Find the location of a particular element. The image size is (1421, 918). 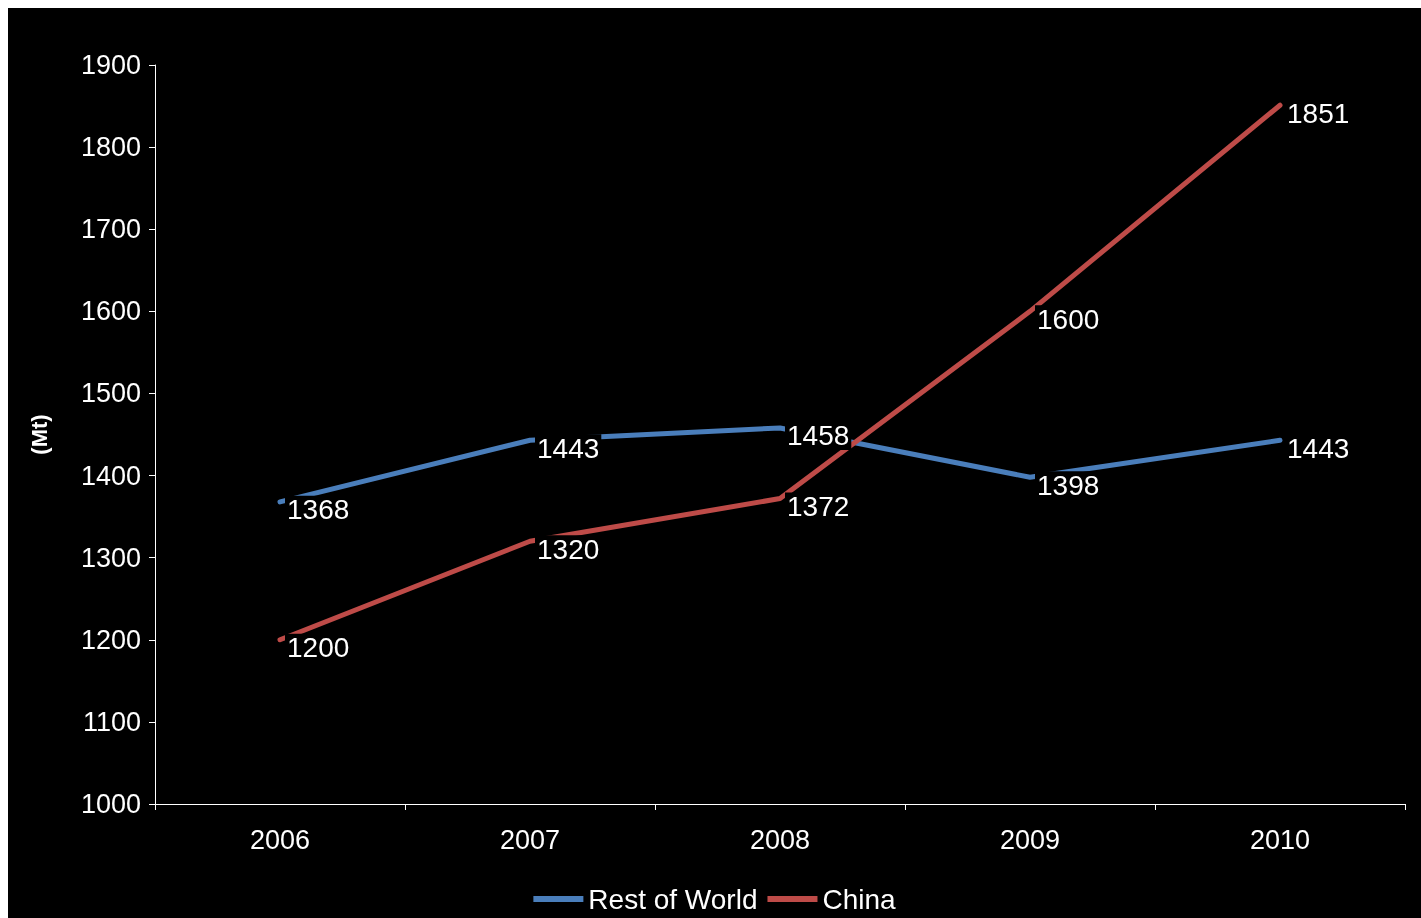

y-tick-label: 1500 is located at coordinates (110, 393).